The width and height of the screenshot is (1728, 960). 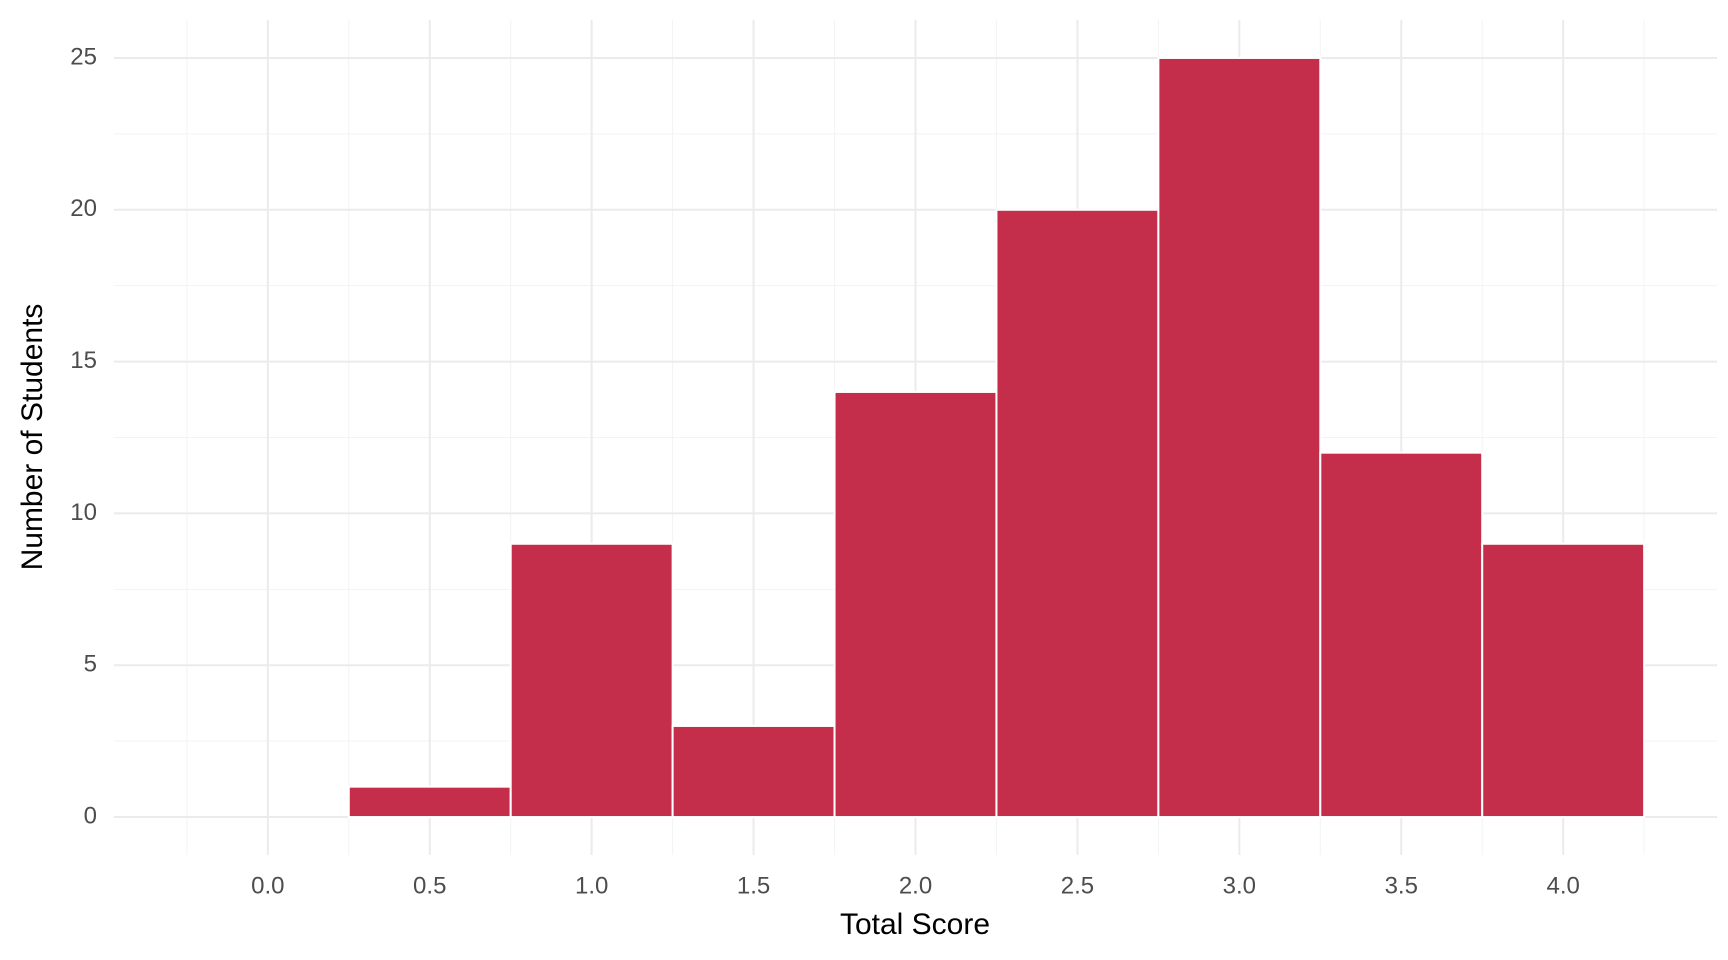 What do you see at coordinates (32, 437) in the screenshot?
I see `y-axis-title: Number of Students` at bounding box center [32, 437].